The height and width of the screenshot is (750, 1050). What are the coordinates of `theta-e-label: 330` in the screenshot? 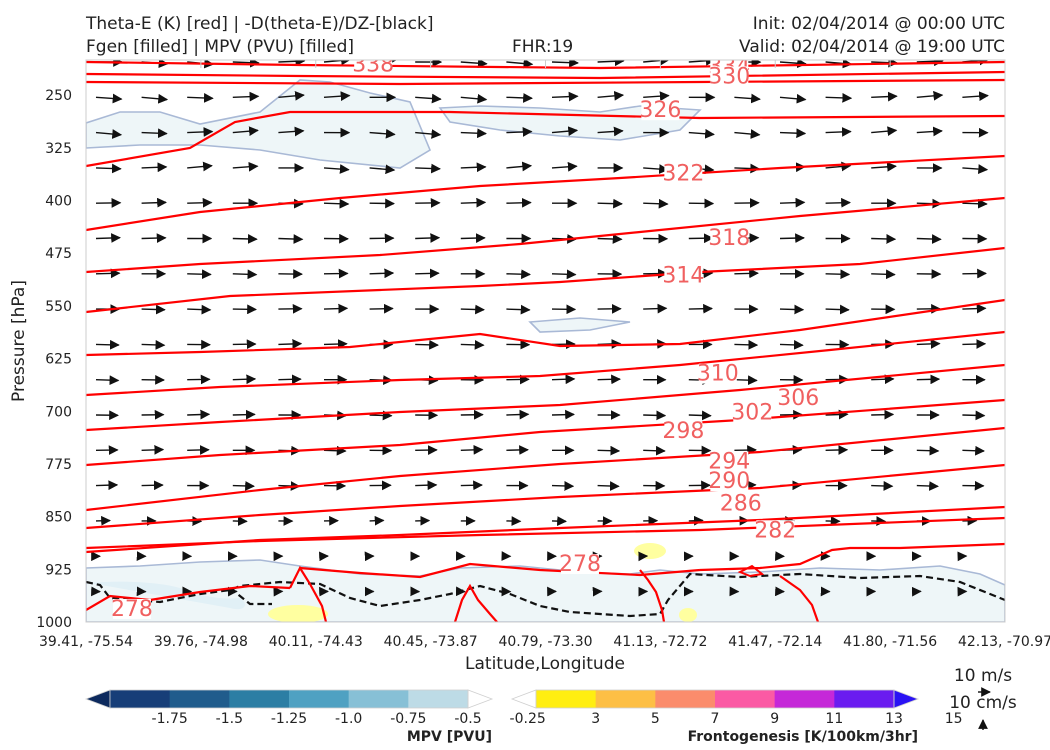 It's located at (729, 76).